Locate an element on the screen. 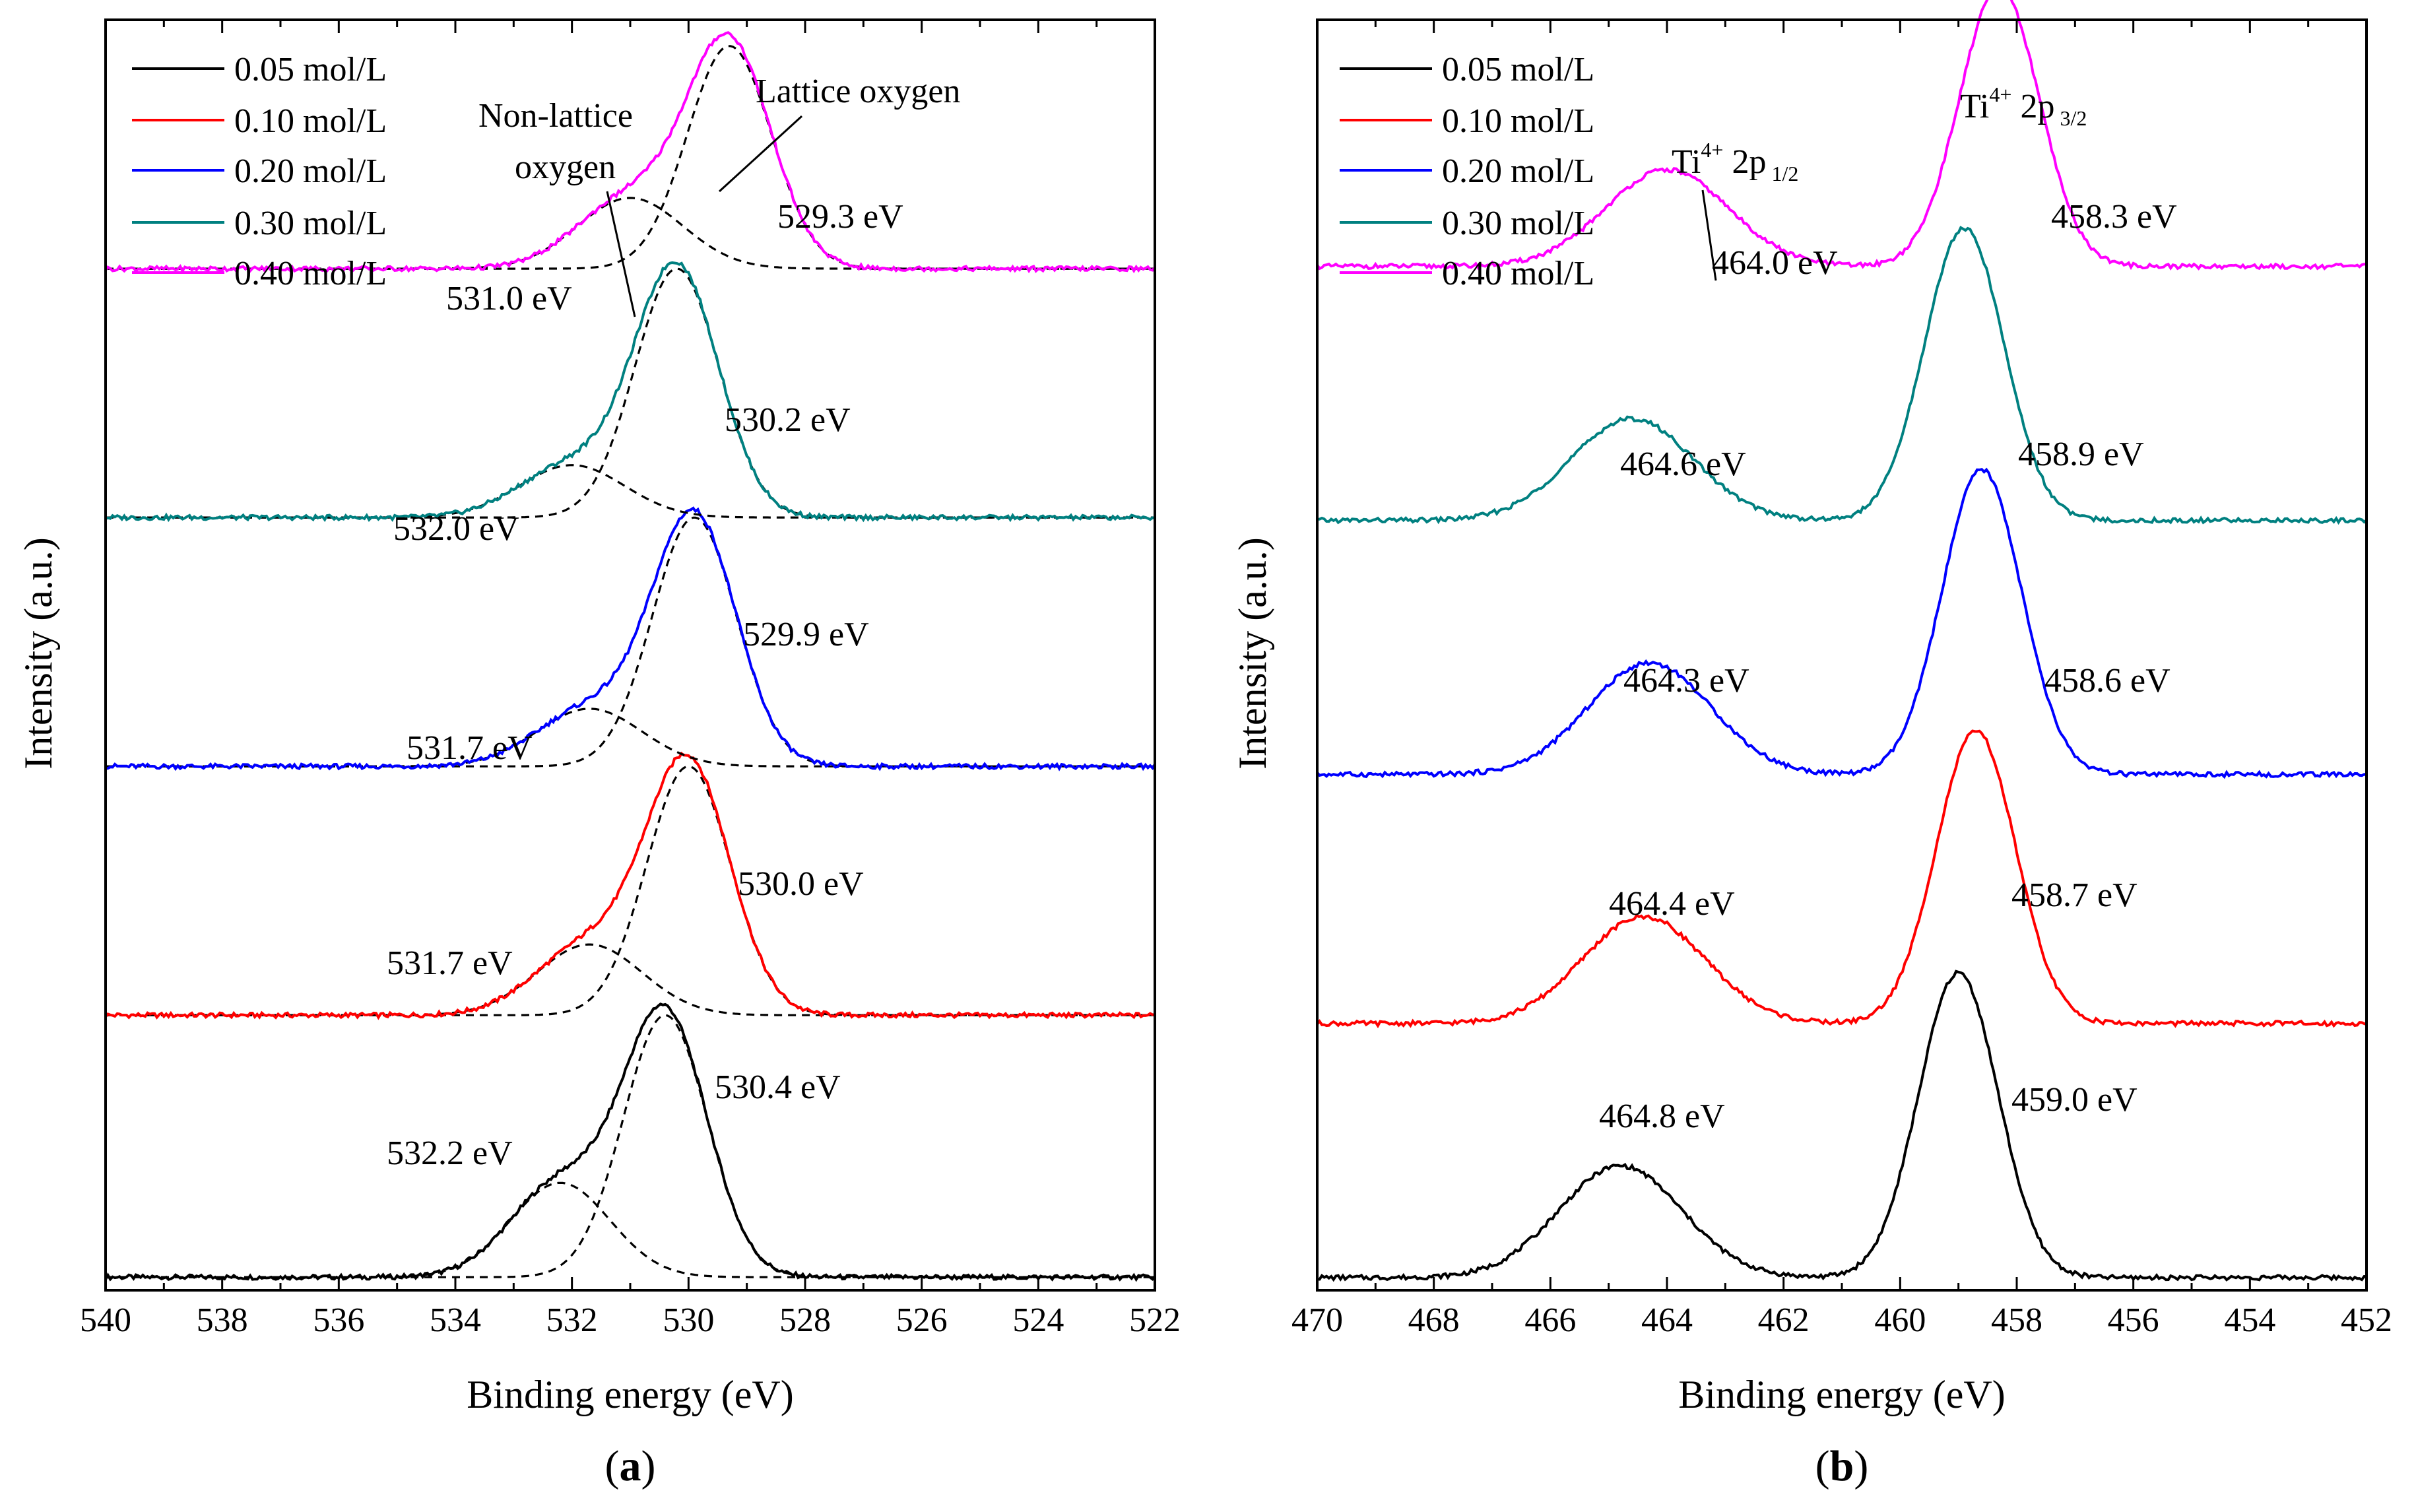  ti-half-sup: 4+ is located at coordinates (1712, 150).